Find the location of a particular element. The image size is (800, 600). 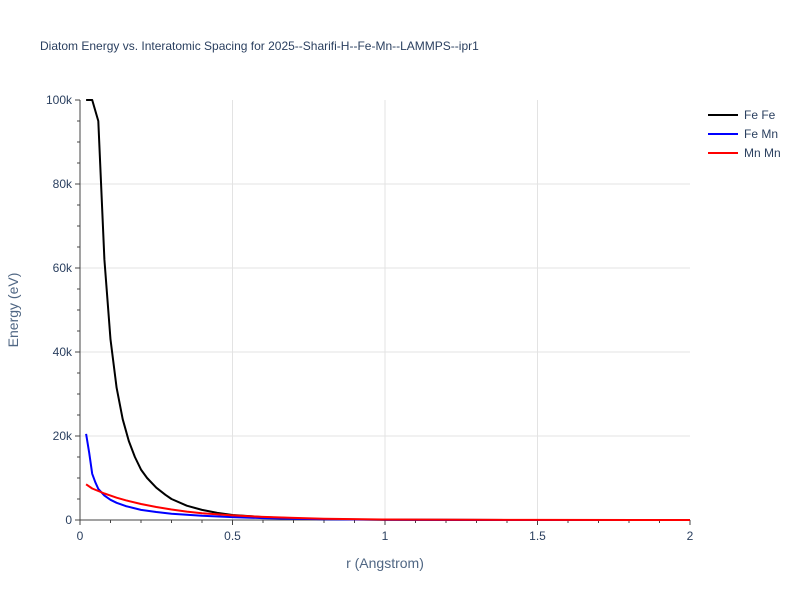

y-tick-label: 80k is located at coordinates (63, 184).